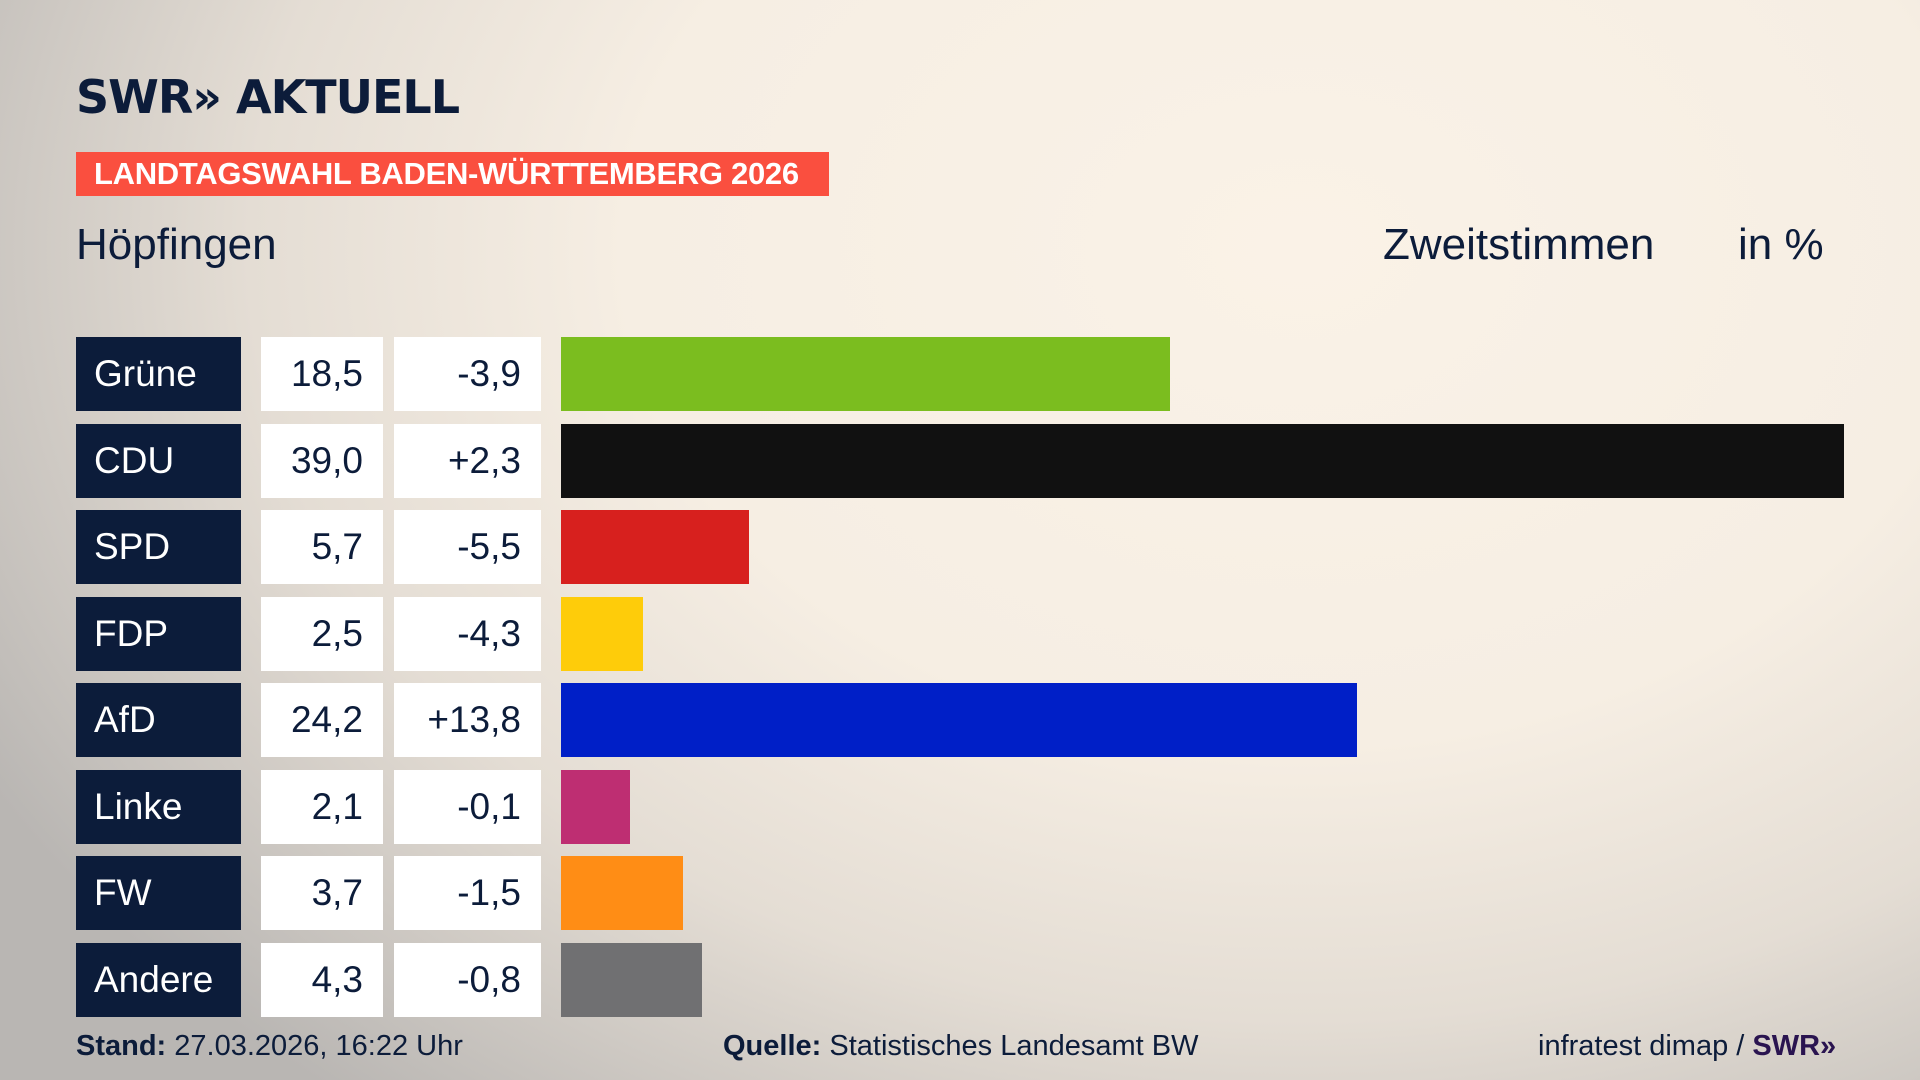  Describe the element at coordinates (158, 460) in the screenshot. I see `party-label: CDU` at that location.